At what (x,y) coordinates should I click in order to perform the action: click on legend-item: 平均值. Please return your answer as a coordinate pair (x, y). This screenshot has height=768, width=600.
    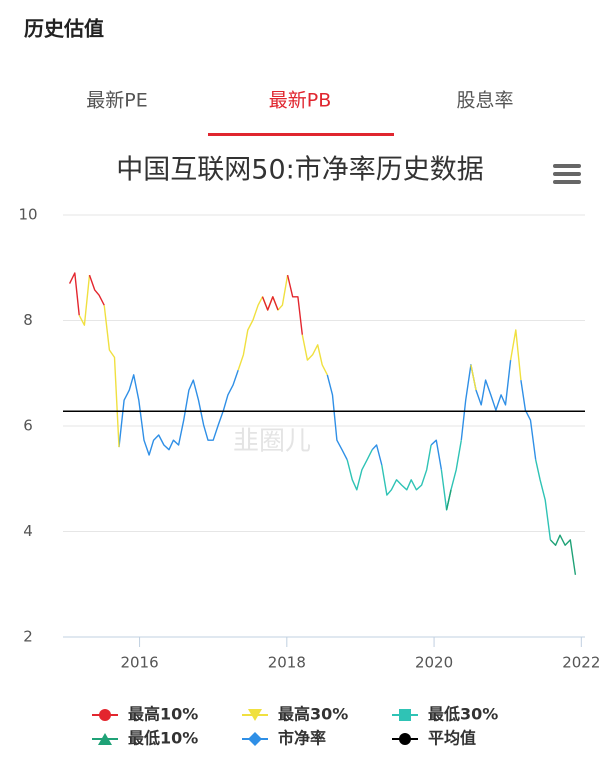
    Looking at the image, I should click on (434, 738).